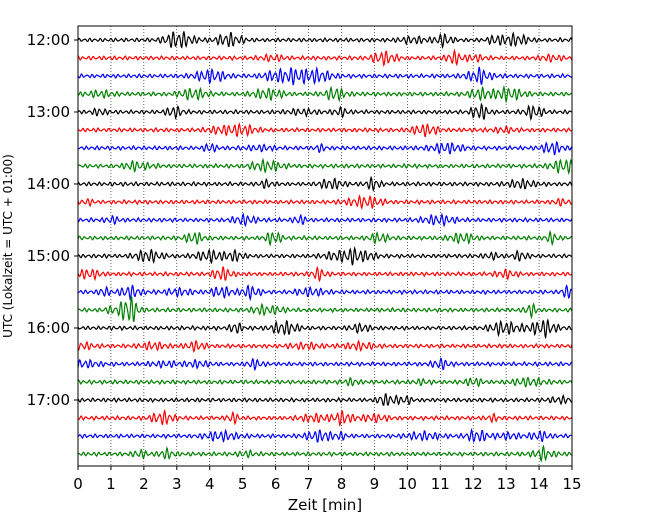 The image size is (650, 520). Describe the element at coordinates (144, 484) in the screenshot. I see `x-tick-label-2: 2` at that location.